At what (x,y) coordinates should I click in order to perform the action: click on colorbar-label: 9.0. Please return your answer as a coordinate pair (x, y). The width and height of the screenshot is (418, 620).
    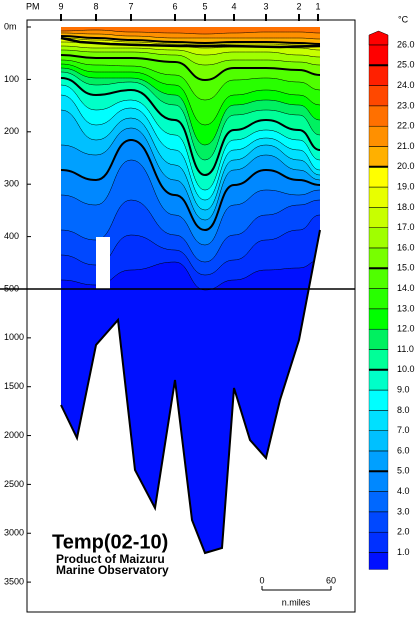
    Looking at the image, I should click on (403, 389).